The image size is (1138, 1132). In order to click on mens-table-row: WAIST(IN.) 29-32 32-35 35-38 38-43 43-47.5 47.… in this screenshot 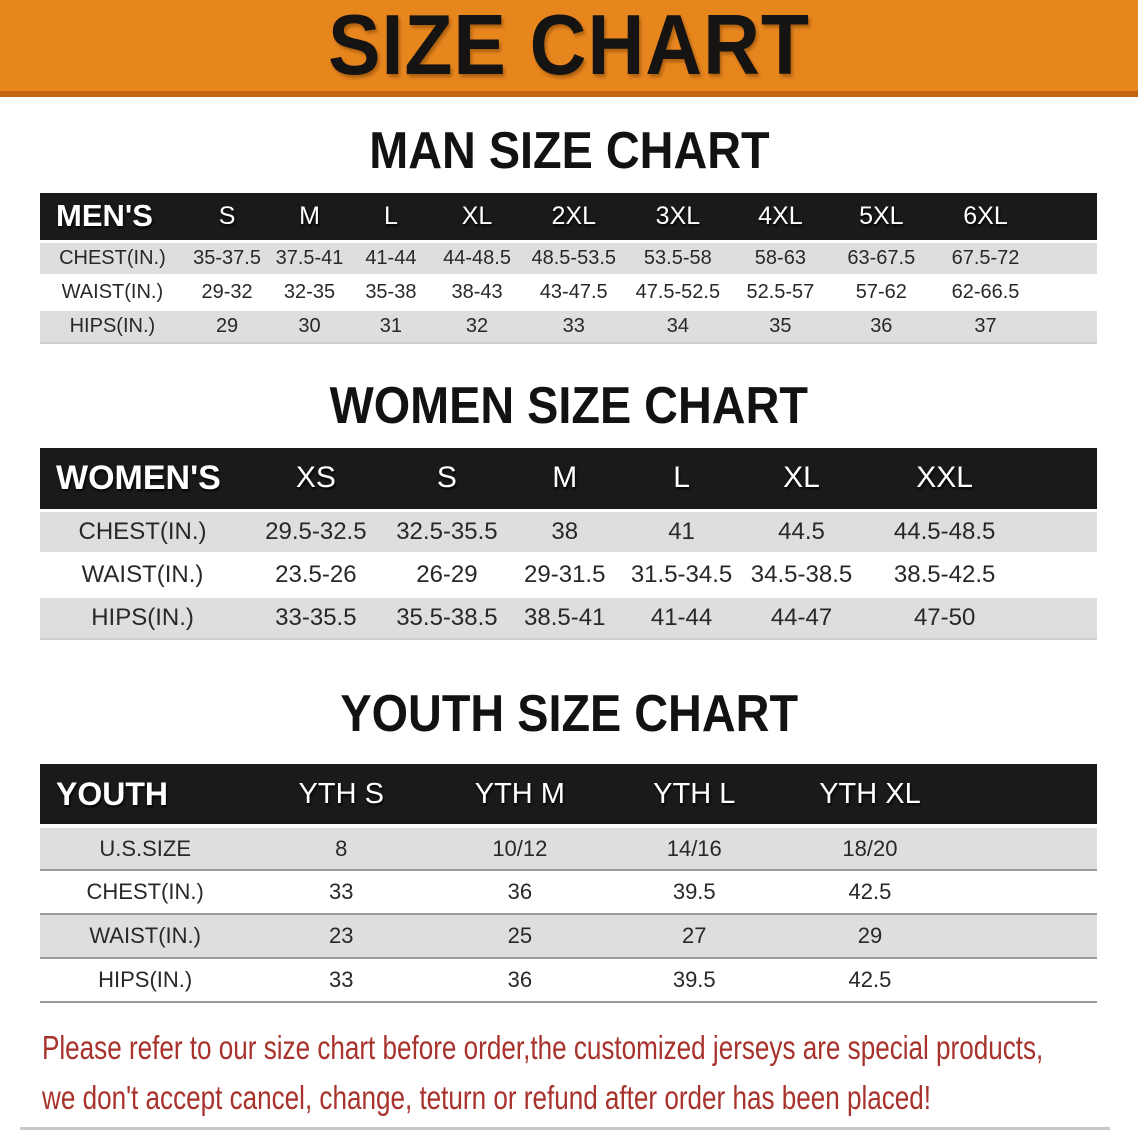, I will do `click(568, 292)`.